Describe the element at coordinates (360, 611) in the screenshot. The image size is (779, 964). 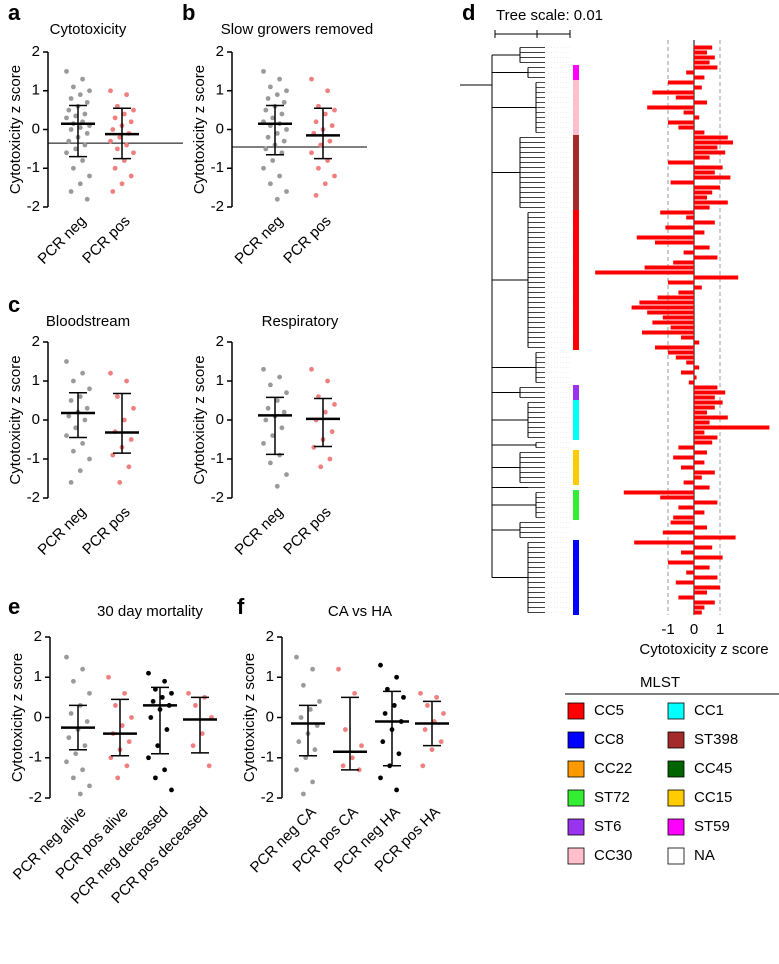
I see `chart-title: CA vs HA` at that location.